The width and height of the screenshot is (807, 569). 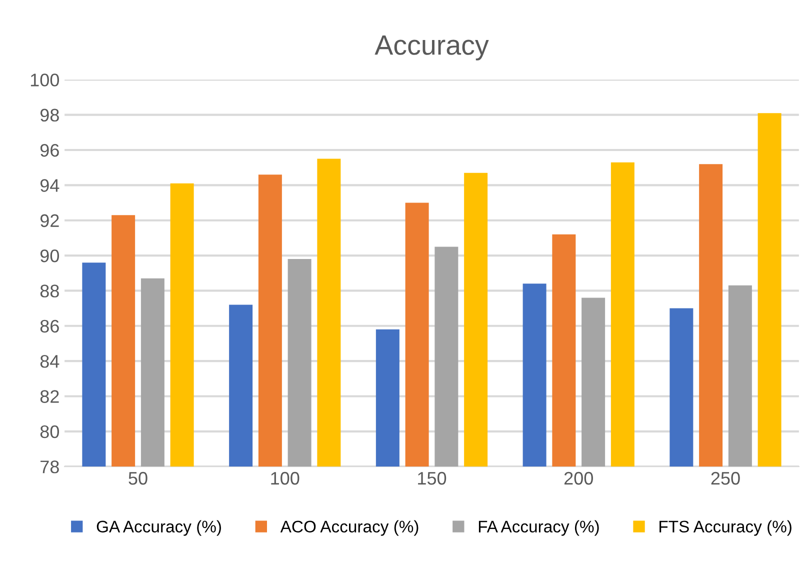 What do you see at coordinates (538, 528) in the screenshot?
I see `legend-label: FA Accuracy (%)` at bounding box center [538, 528].